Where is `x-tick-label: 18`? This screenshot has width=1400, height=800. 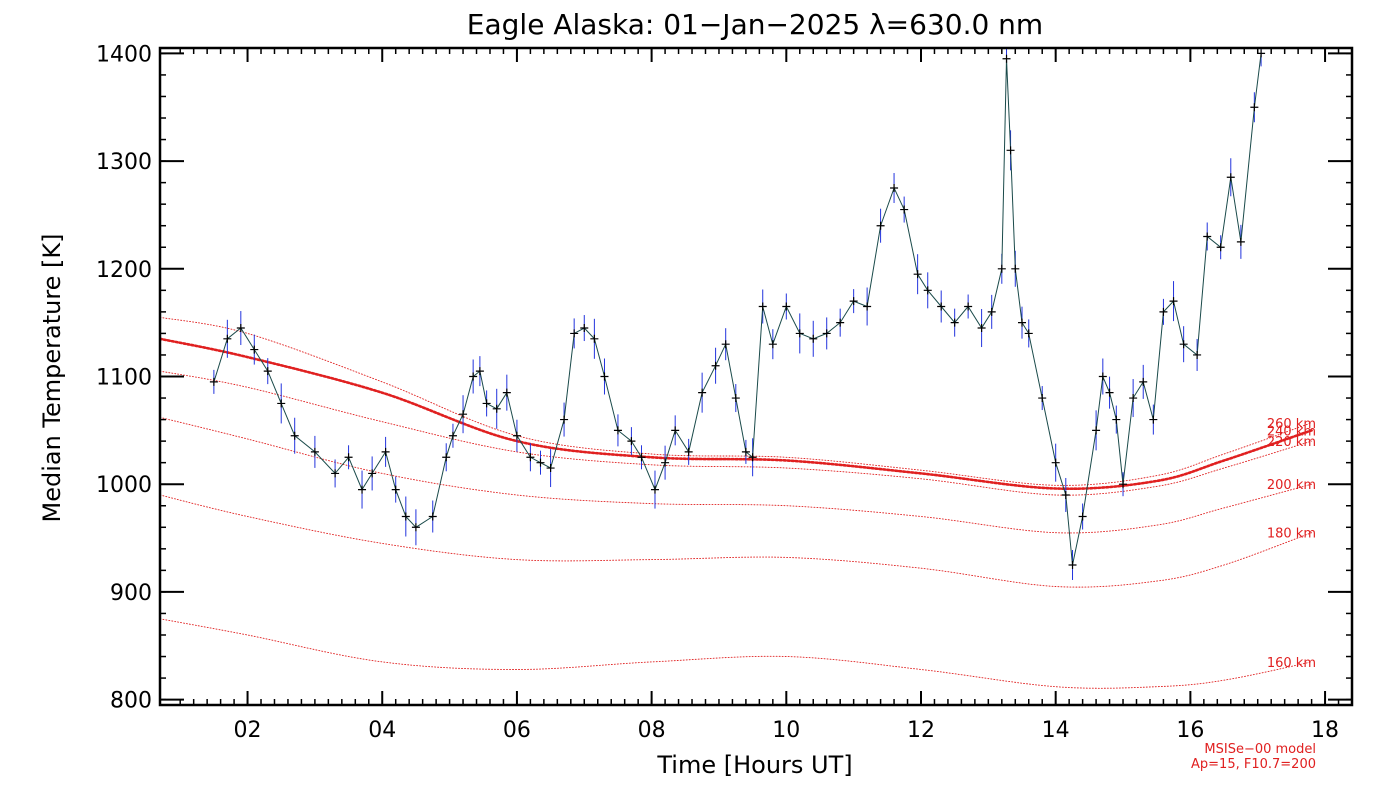
x-tick-label: 18 is located at coordinates (1325, 730).